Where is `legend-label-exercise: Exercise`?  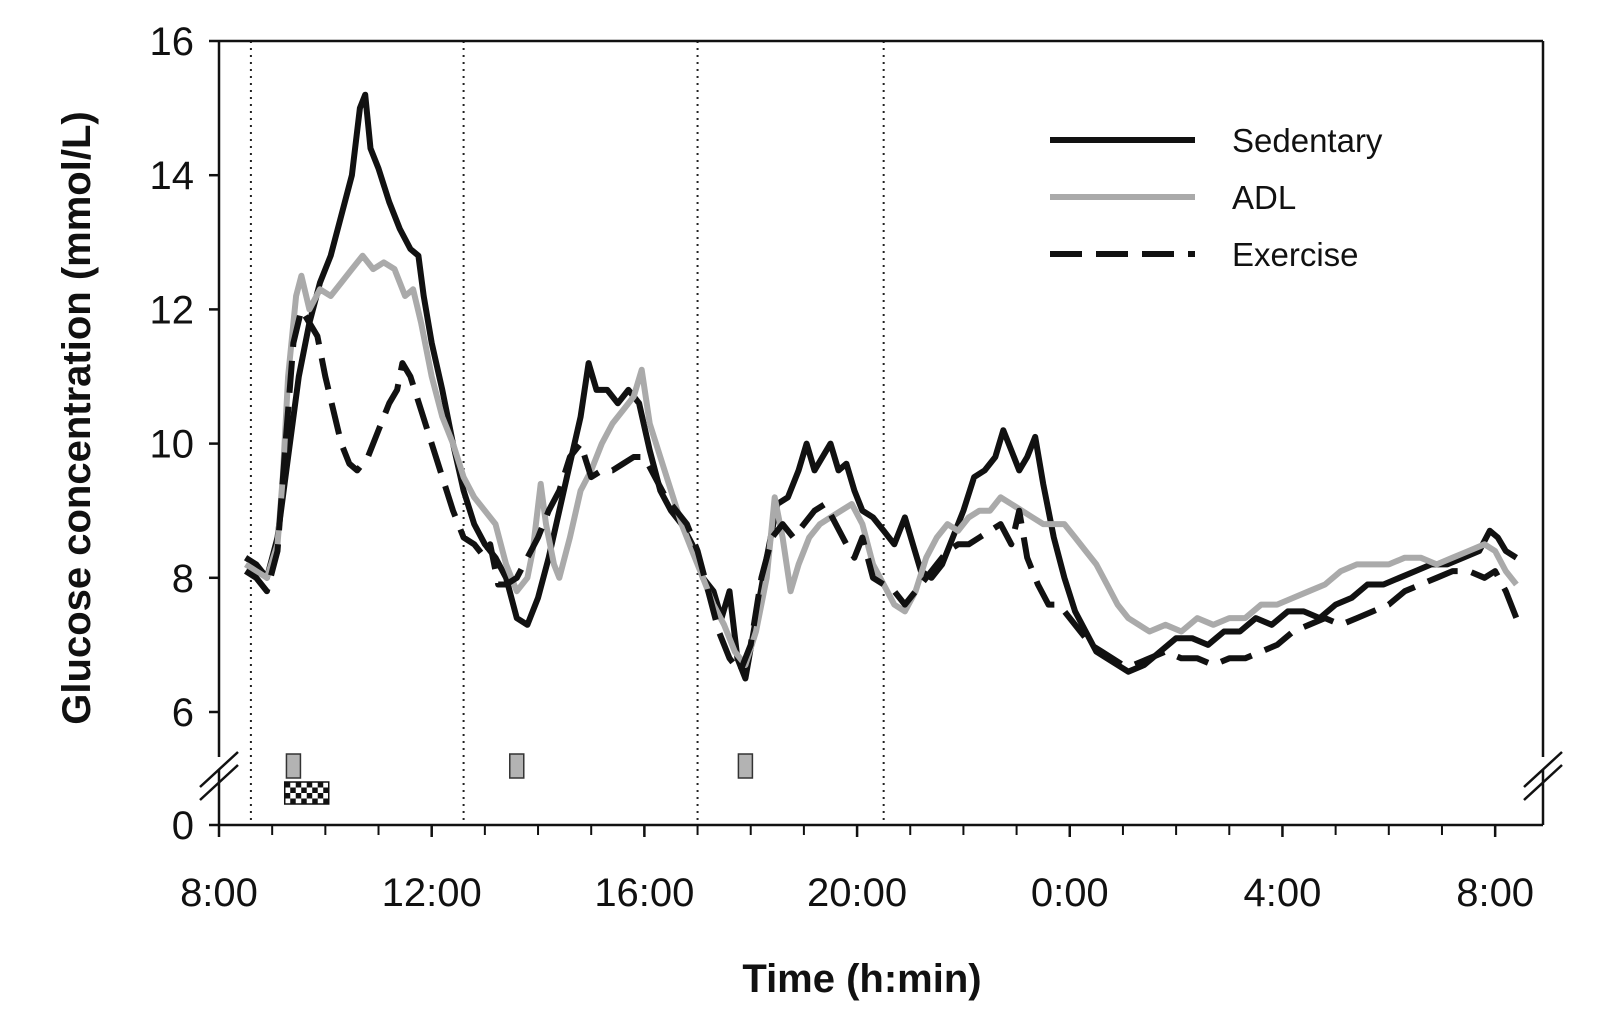
legend-label-exercise: Exercise is located at coordinates (1295, 254).